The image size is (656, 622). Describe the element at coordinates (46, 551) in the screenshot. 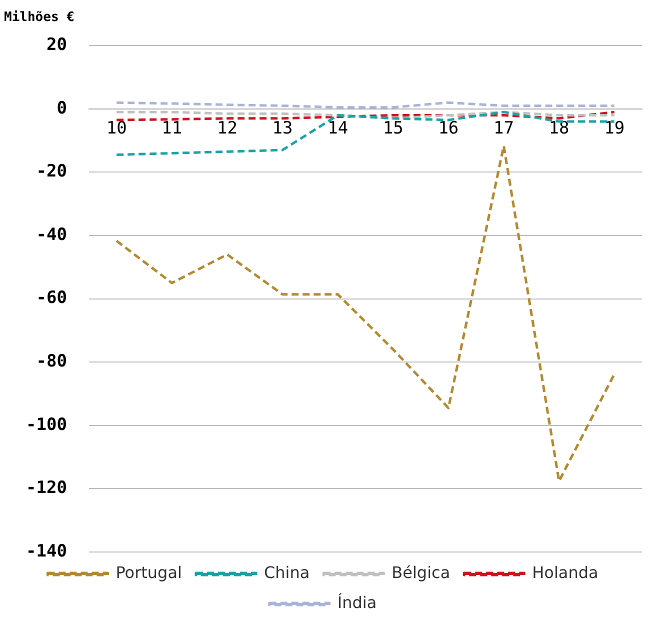

I see `y-tick-label: -140` at that location.